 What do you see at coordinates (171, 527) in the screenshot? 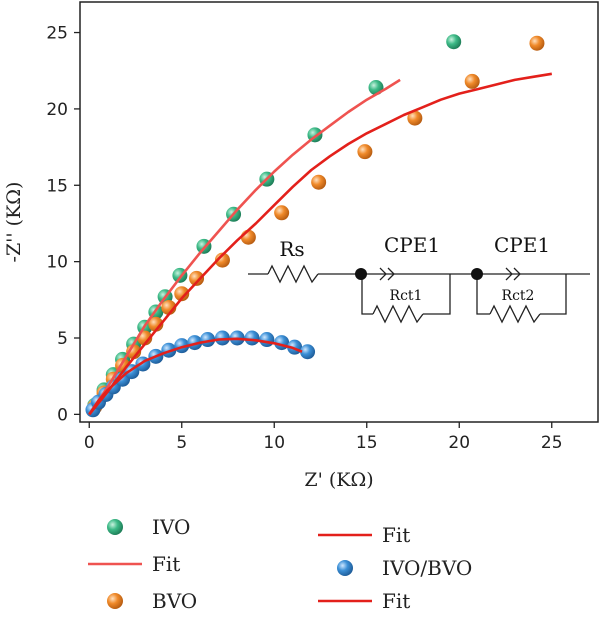
I see `legend-label: IVO` at bounding box center [171, 527].